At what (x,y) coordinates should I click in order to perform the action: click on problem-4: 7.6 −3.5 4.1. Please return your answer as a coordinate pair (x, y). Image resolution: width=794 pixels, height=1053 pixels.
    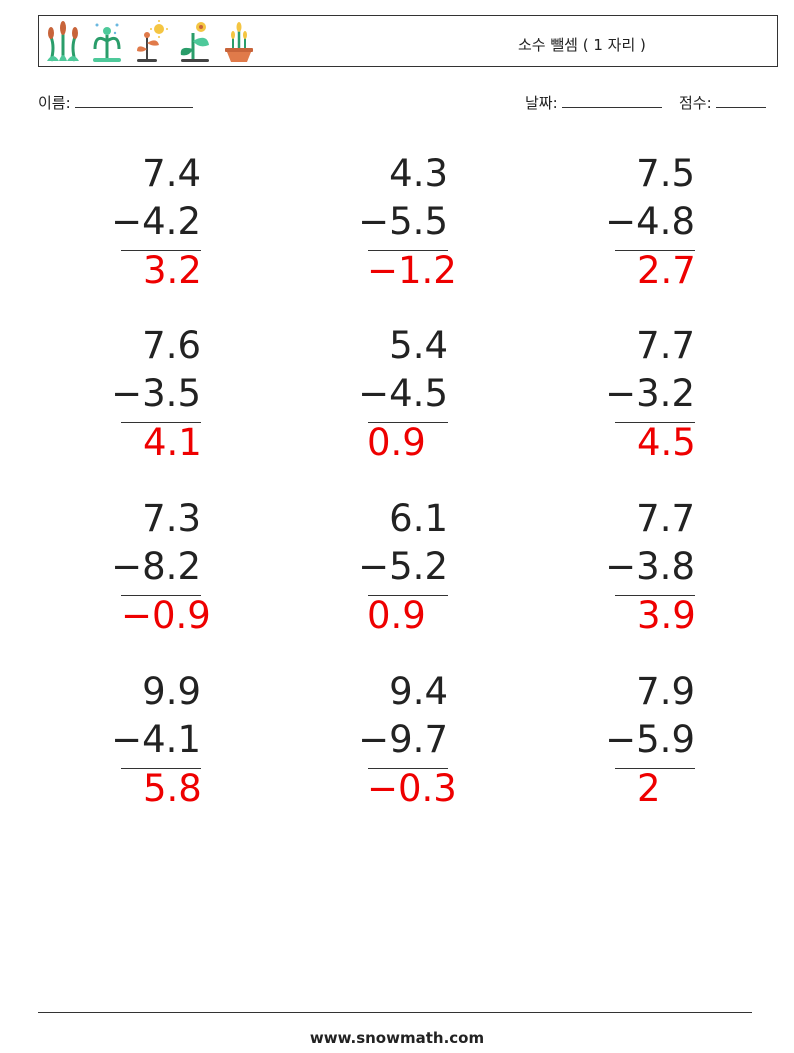
    Looking at the image, I should click on (136, 395).